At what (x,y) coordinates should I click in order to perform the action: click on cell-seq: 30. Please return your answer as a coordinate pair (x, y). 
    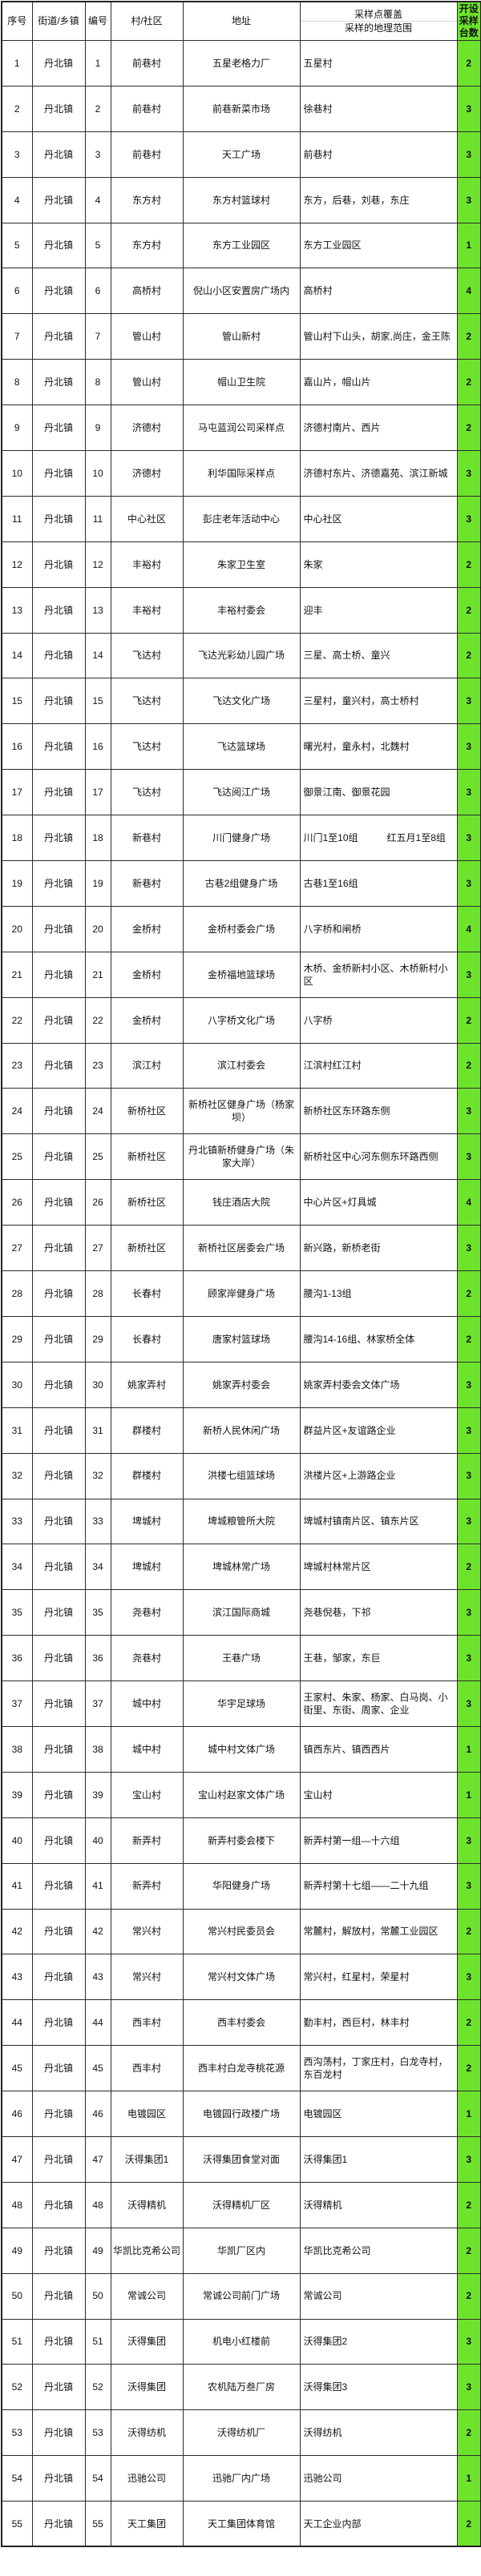
    Looking at the image, I should click on (17, 1384).